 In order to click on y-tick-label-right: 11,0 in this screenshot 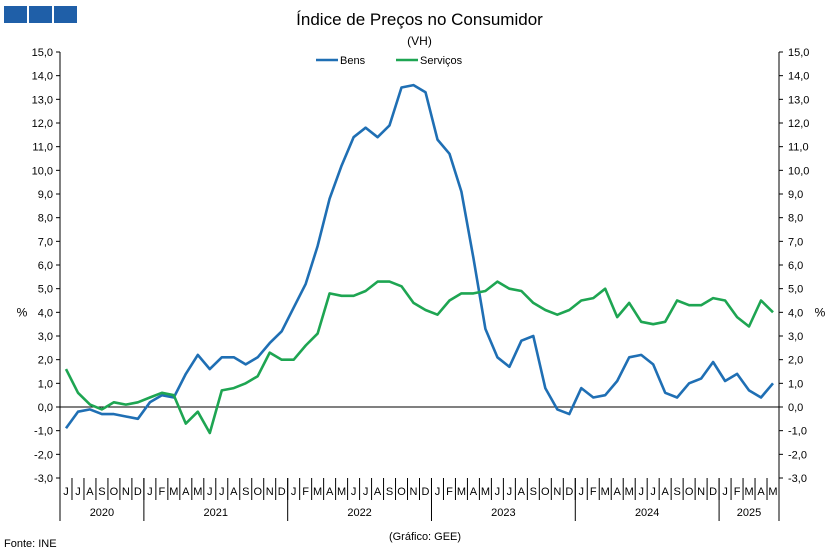, I will do `click(798, 148)`.